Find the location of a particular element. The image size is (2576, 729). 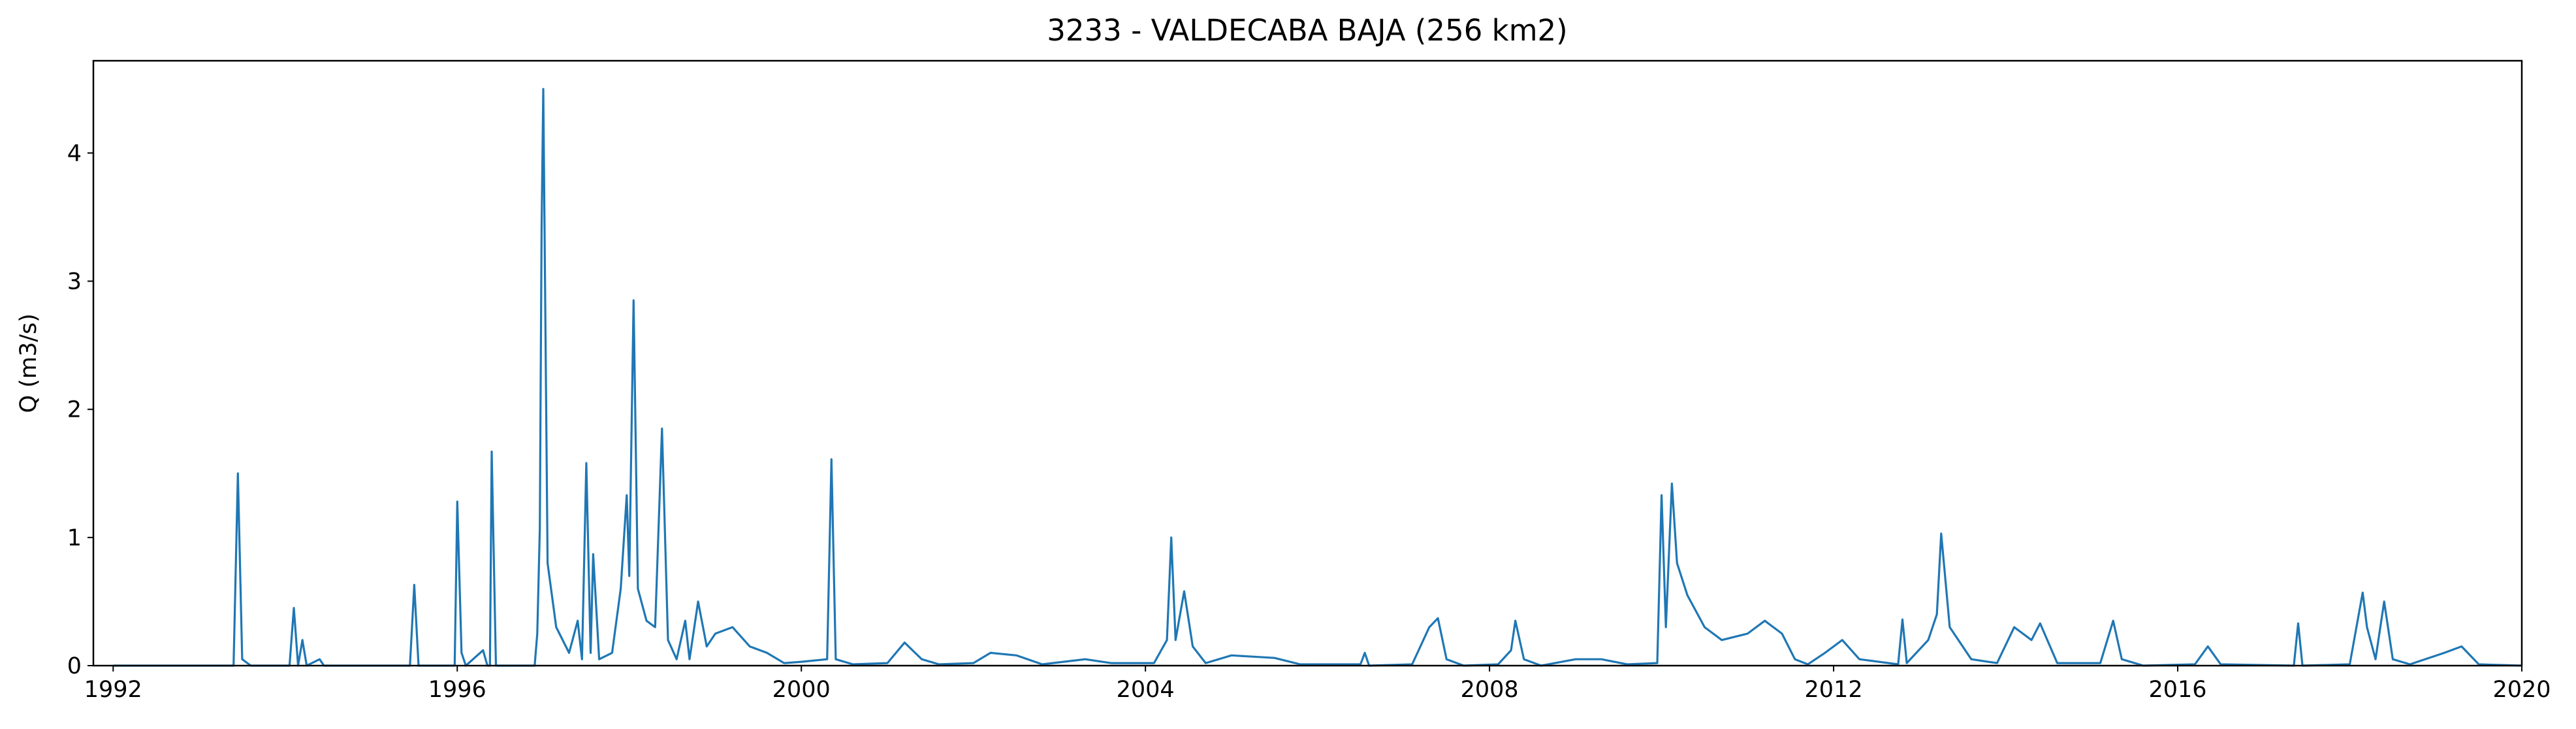

y-tick-label: 3 is located at coordinates (75, 281).